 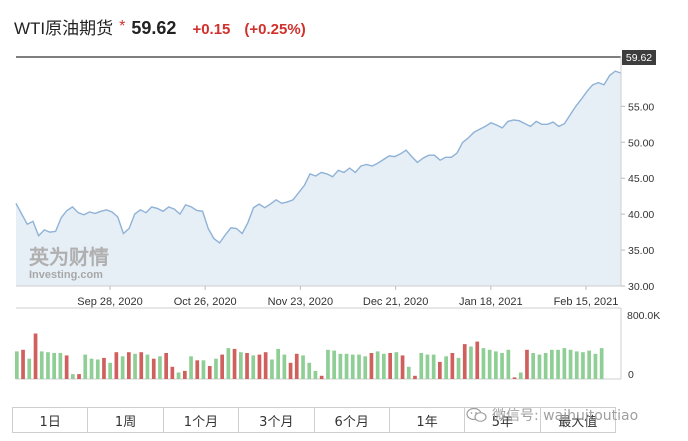 What do you see at coordinates (109, 302) in the screenshot?
I see `x-tick-label: Sep 28, 2020` at bounding box center [109, 302].